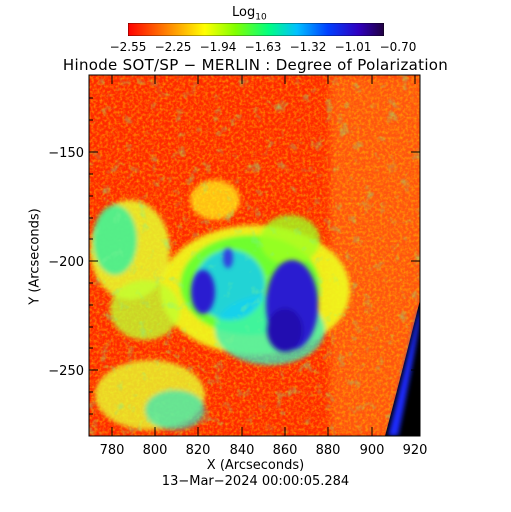 This screenshot has height=512, width=511. Describe the element at coordinates (372, 450) in the screenshot. I see `x-tick-label: 900` at that location.